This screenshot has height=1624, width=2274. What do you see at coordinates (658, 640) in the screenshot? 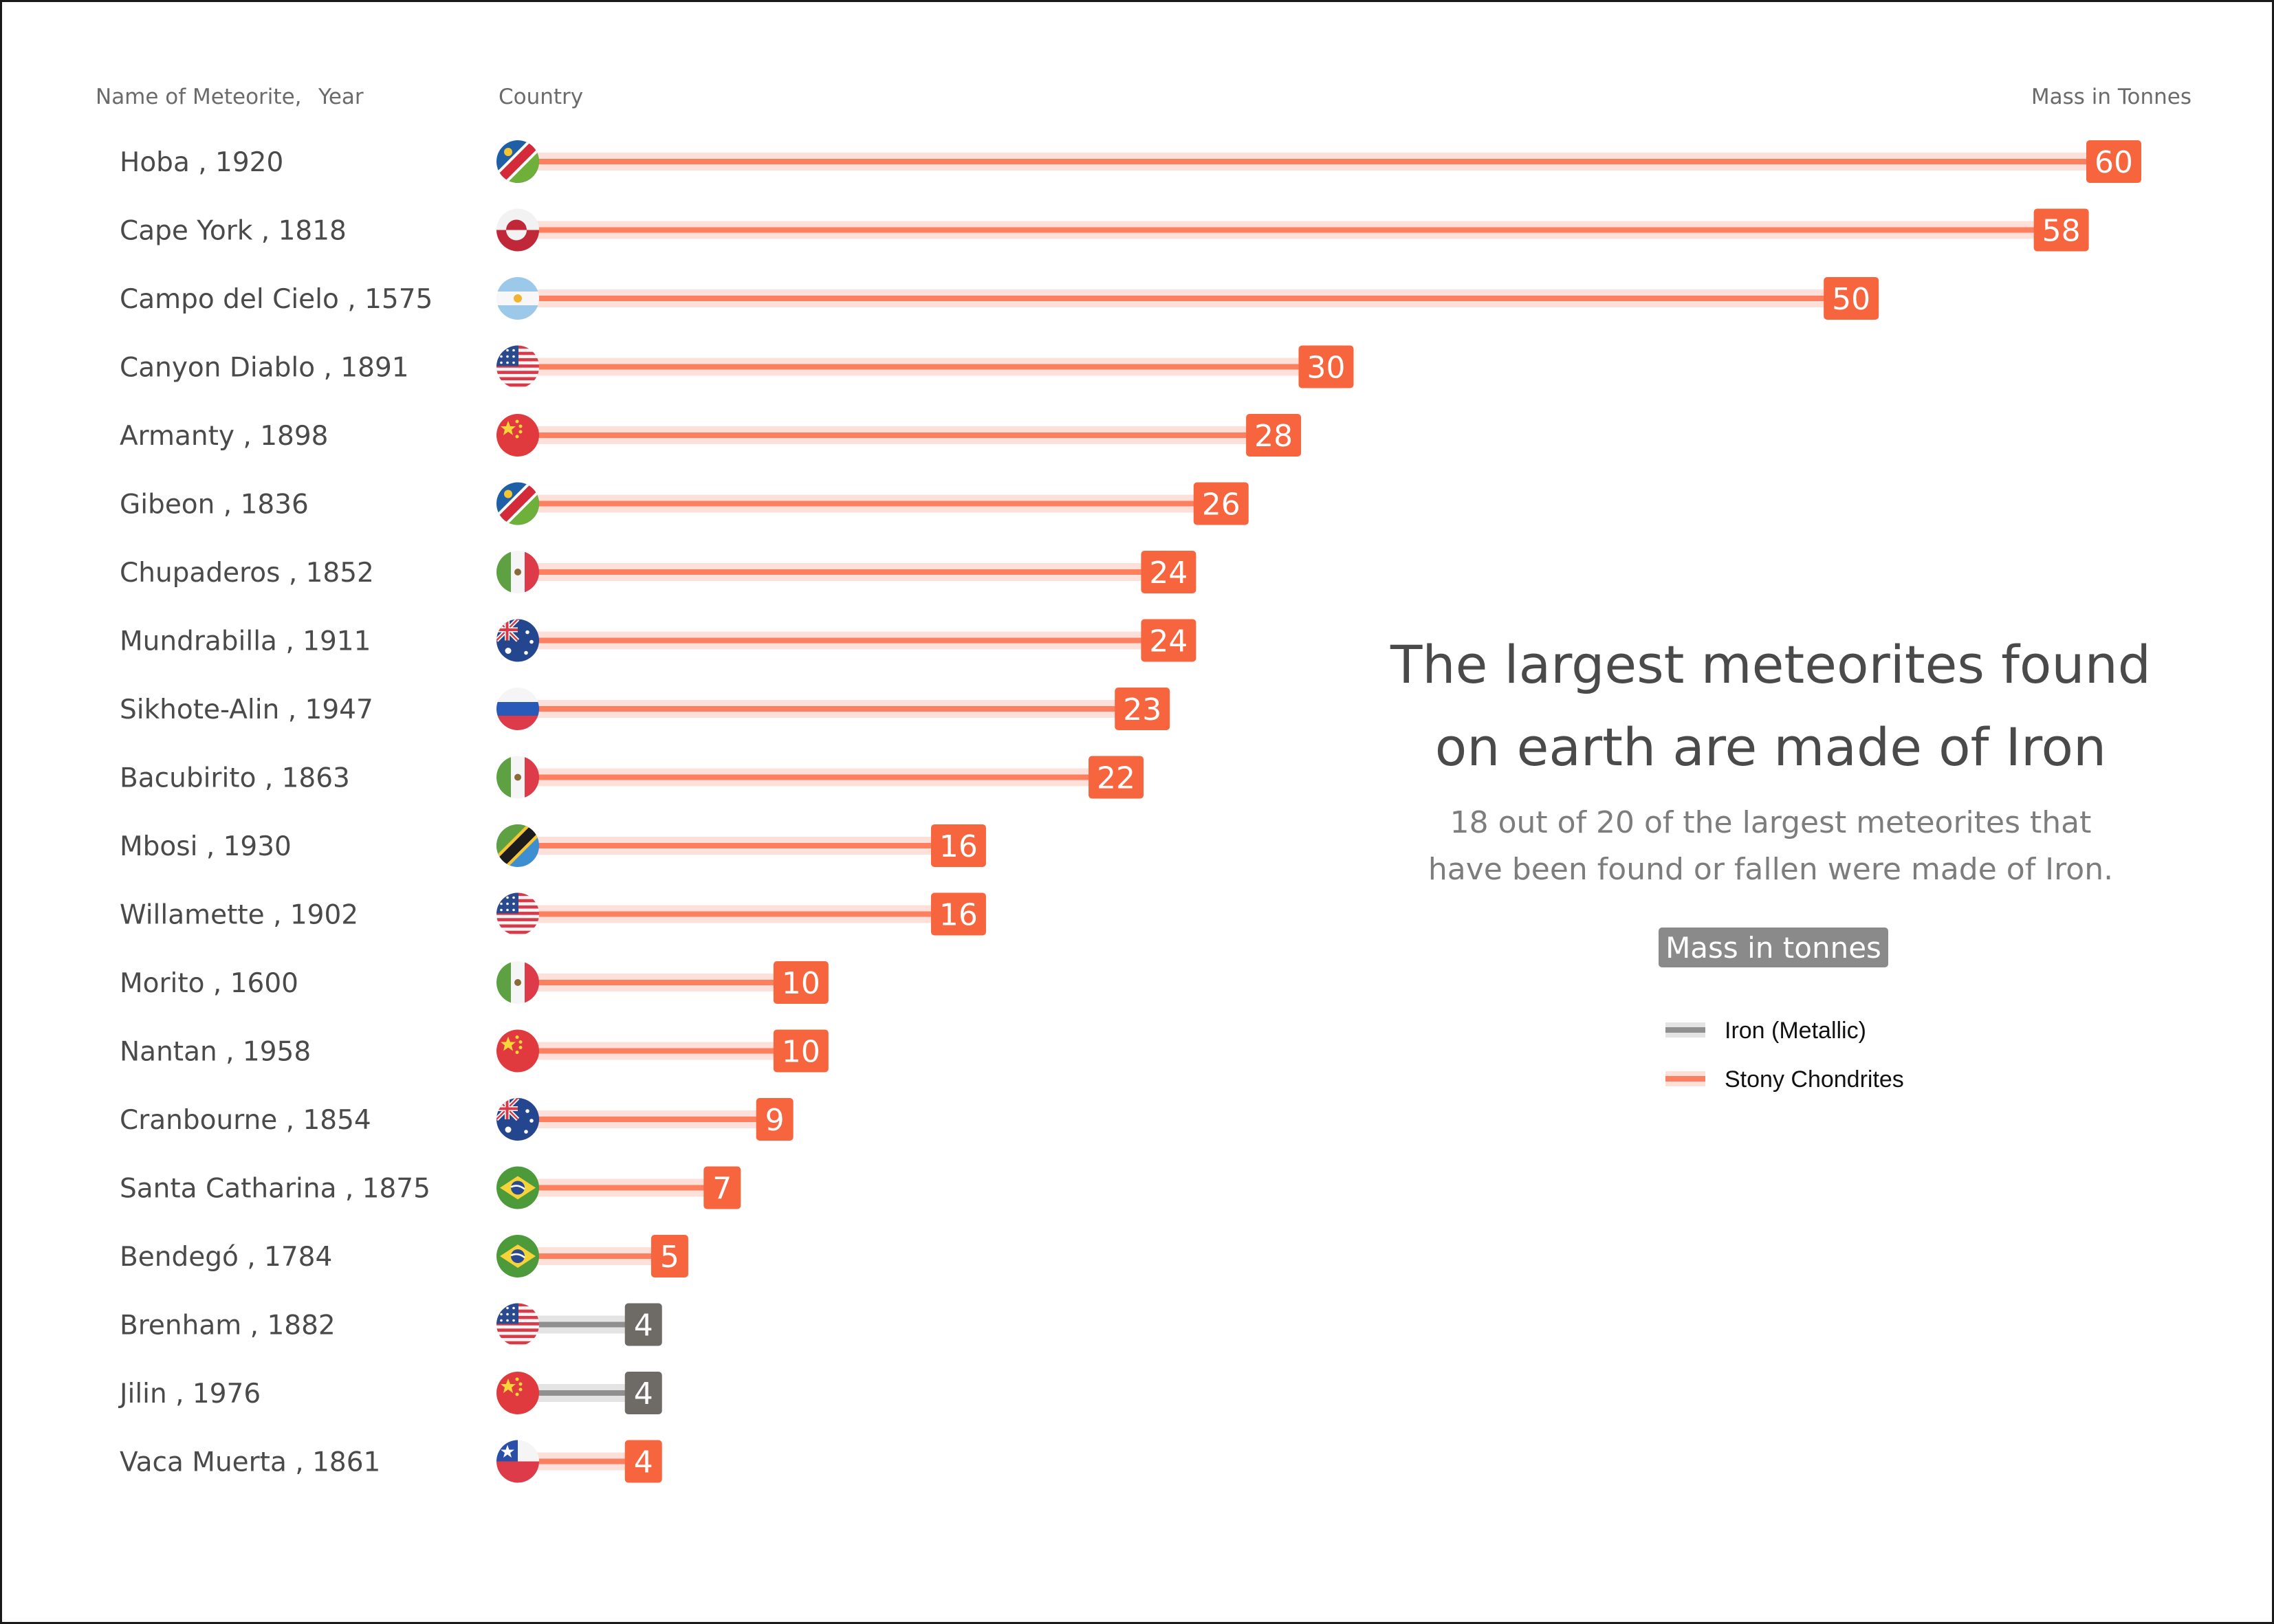
I see `chart-row-mundrabilla: Mundrabilla , 1911 24` at bounding box center [658, 640].